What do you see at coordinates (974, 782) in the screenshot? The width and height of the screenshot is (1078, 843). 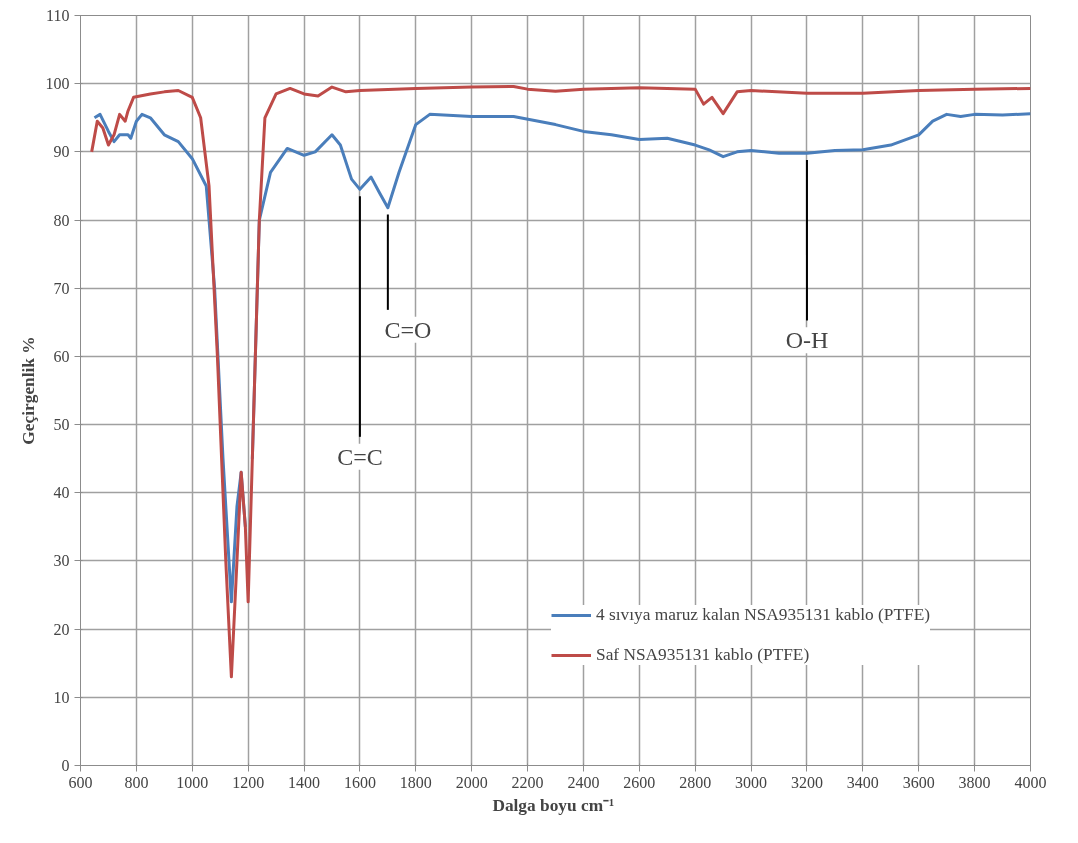 I see `x-tick-label: 3800` at bounding box center [974, 782].